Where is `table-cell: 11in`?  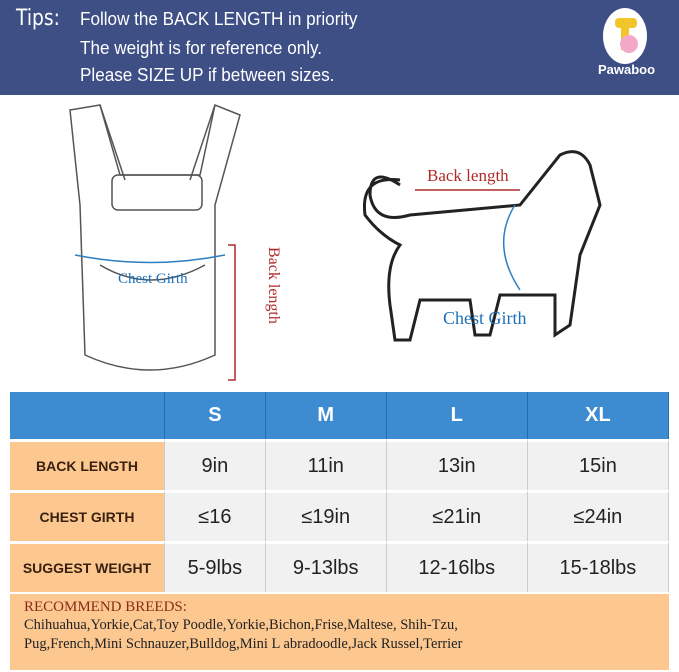
table-cell: 11in is located at coordinates (326, 464).